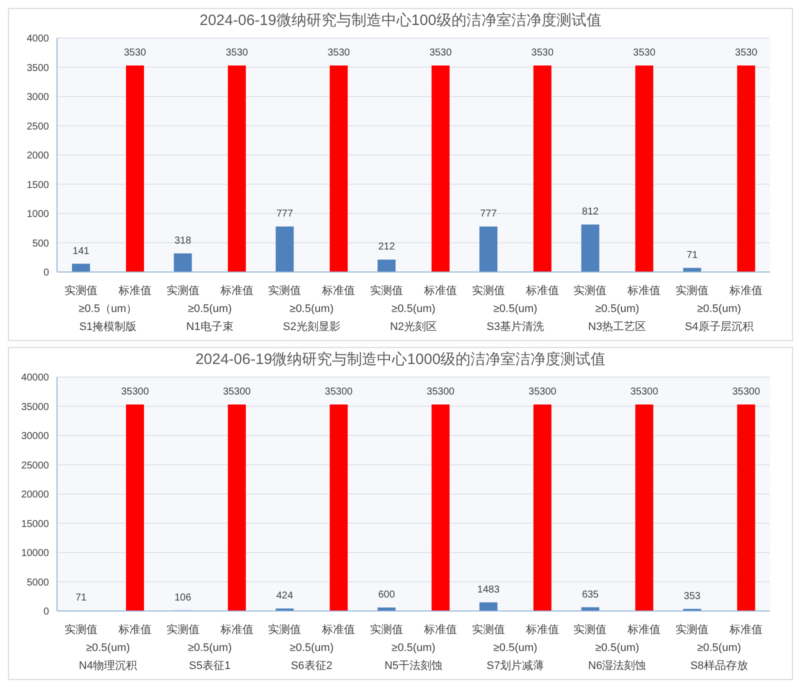 The height and width of the screenshot is (694, 799). I want to click on y-tick-label: 500, so click(41, 244).